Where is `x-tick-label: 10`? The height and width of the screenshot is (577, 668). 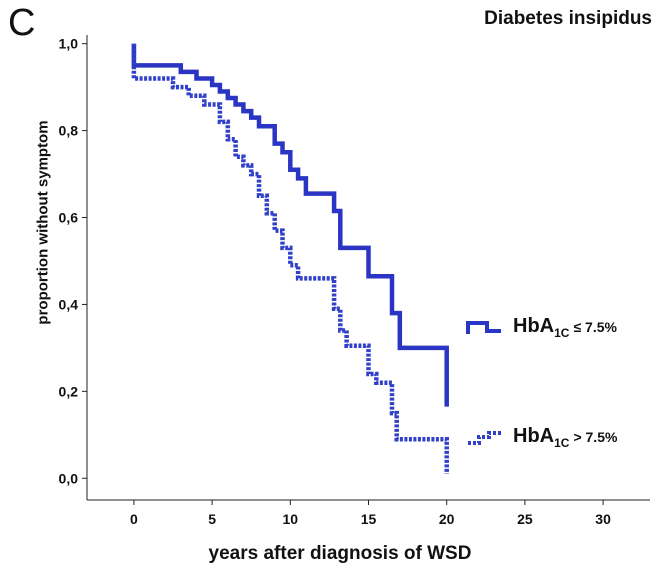 x-tick-label: 10 is located at coordinates (291, 519).